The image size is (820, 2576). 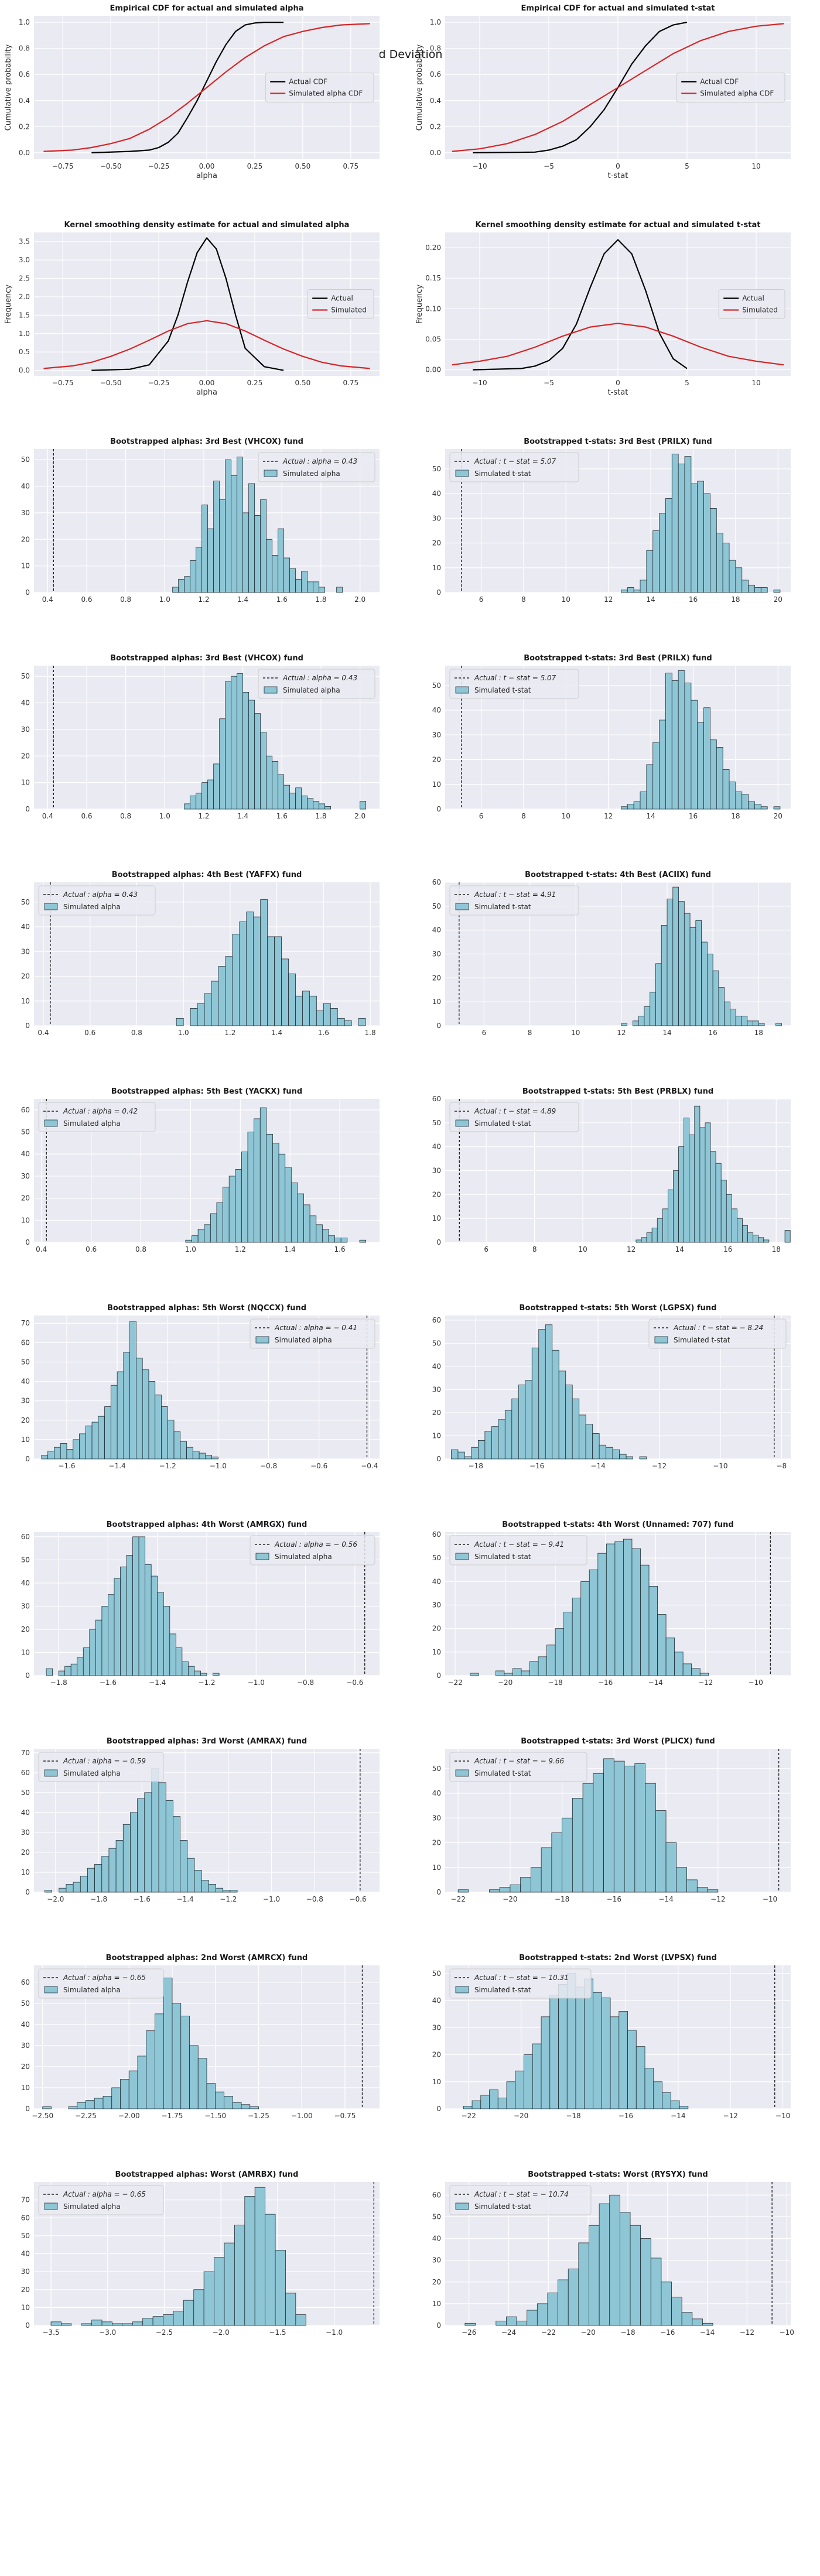 I want to click on legend-label: Actual : t − stat = − 10.31, so click(x=521, y=1978).